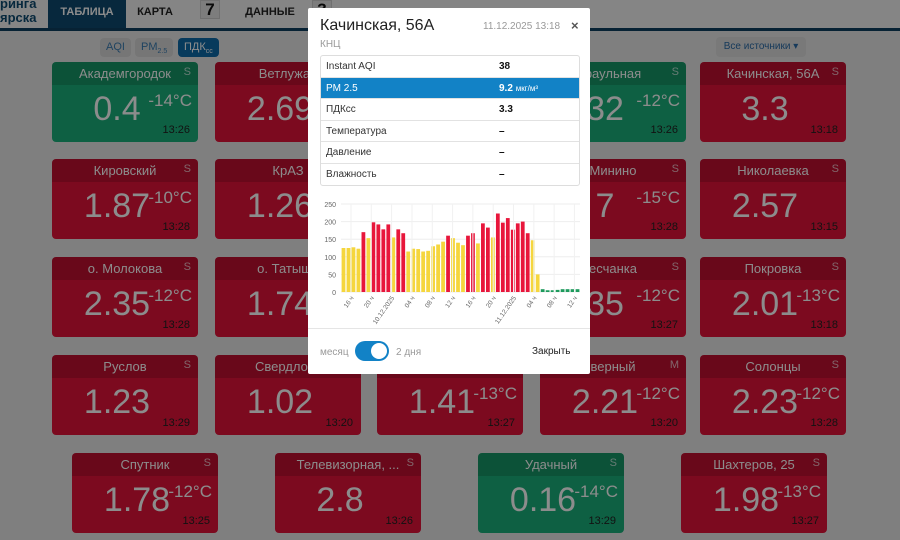 This screenshot has width=900, height=540. I want to click on measurement-row: PM 2.5 9.2 мкг/м³, so click(450, 88).